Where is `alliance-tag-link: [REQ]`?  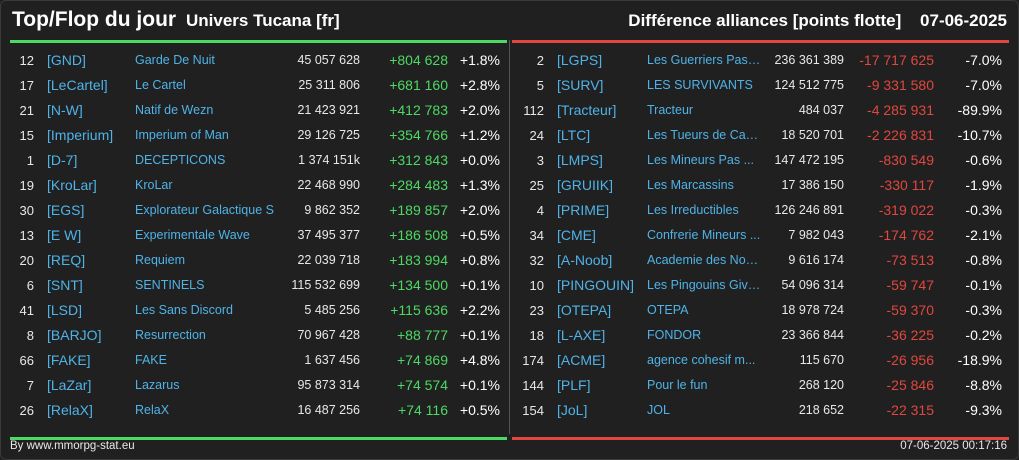 alliance-tag-link: [REQ] is located at coordinates (66, 260).